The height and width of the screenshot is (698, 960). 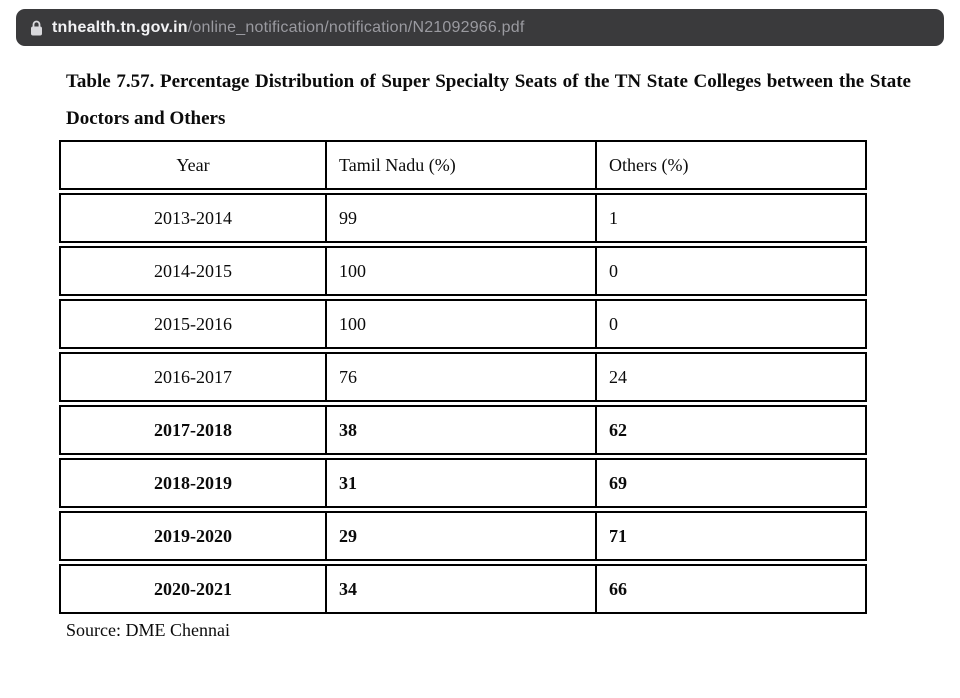 What do you see at coordinates (732, 377) in the screenshot?
I see `others-cell: 24` at bounding box center [732, 377].